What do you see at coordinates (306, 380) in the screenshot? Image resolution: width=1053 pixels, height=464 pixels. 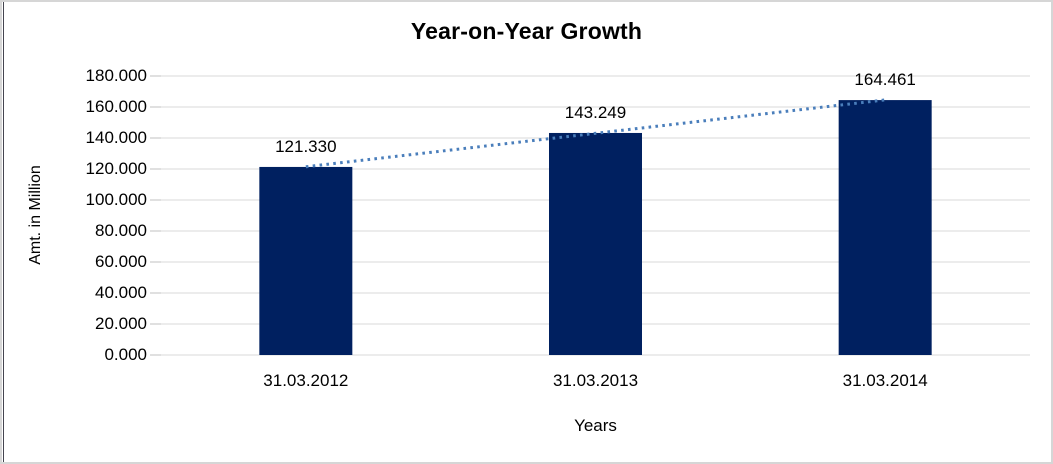 I see `x-tick-label: 31.03.2012` at bounding box center [306, 380].